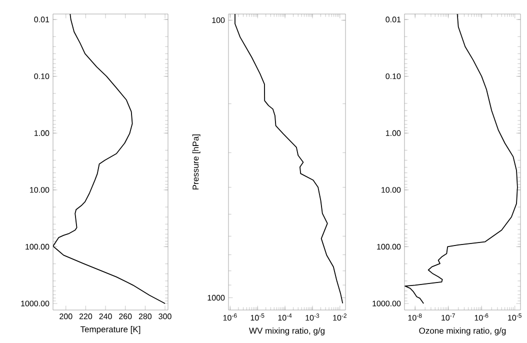 This screenshot has width=527, height=343. What do you see at coordinates (145, 317) in the screenshot?
I see `x-tick-label: 280` at bounding box center [145, 317].